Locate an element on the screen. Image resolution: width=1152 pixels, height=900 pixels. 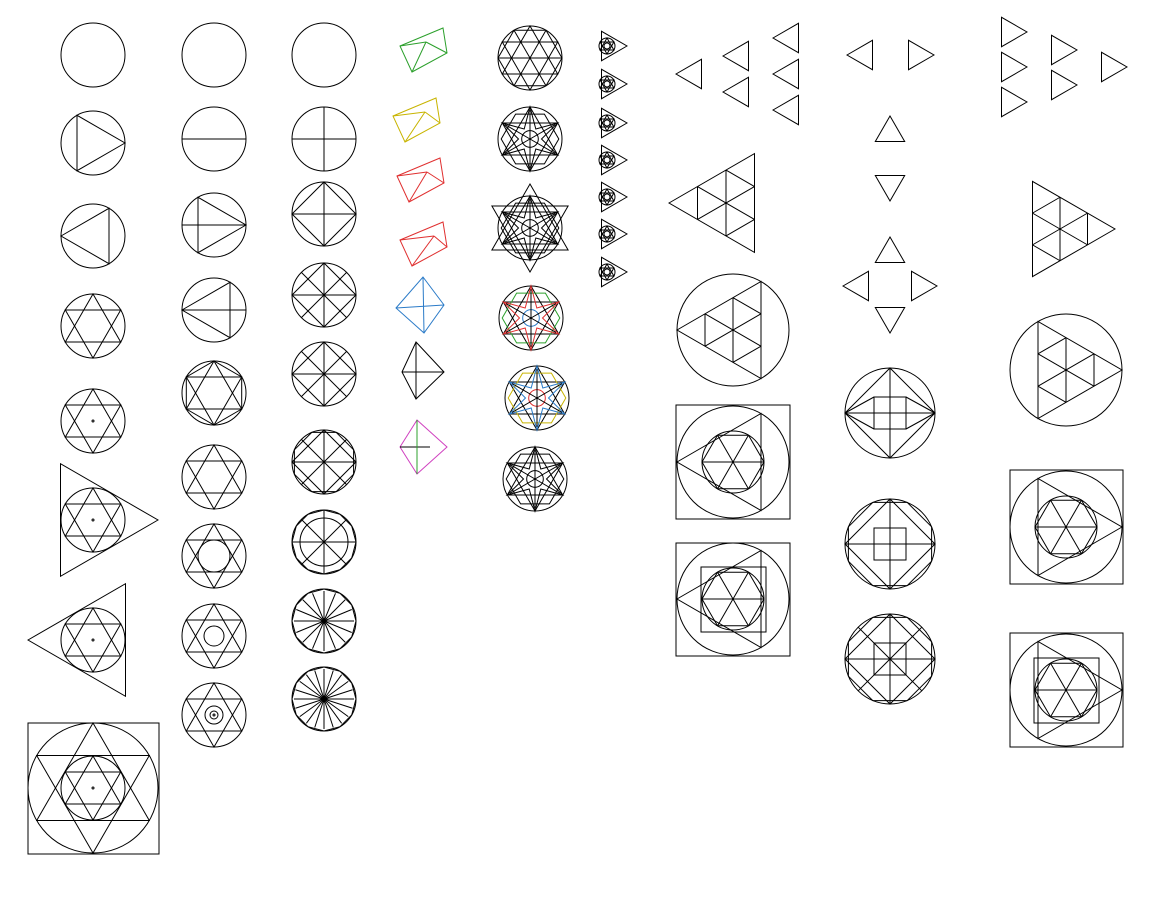
hexagram-in-reversed-triangle is located at coordinates (76, 640).